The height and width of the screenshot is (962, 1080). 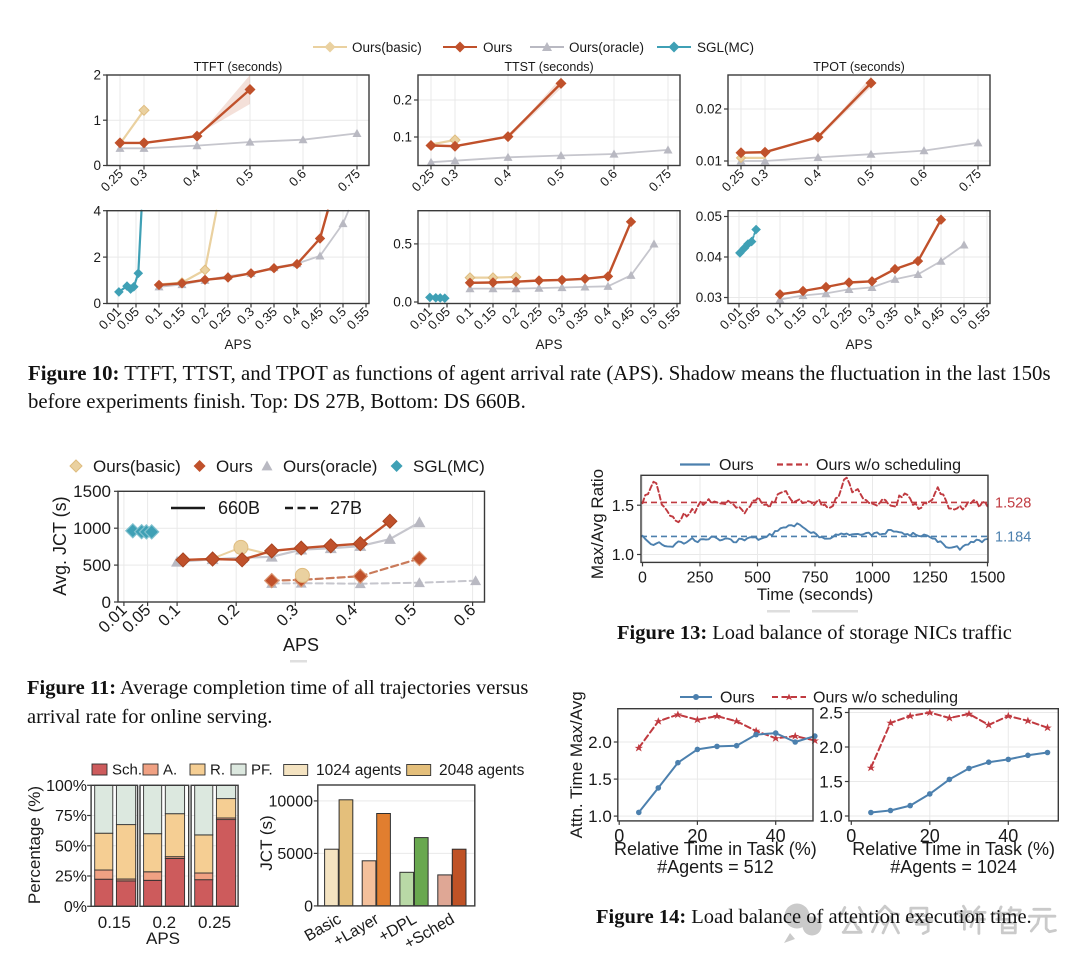 I want to click on svg-text: 0.75, so click(x=660, y=180).